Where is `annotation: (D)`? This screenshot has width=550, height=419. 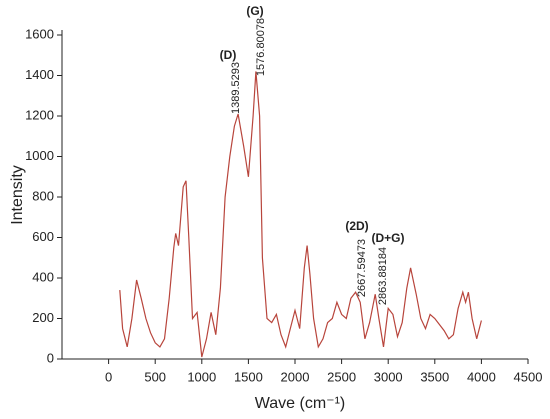
annotation: (D) is located at coordinates (228, 55).